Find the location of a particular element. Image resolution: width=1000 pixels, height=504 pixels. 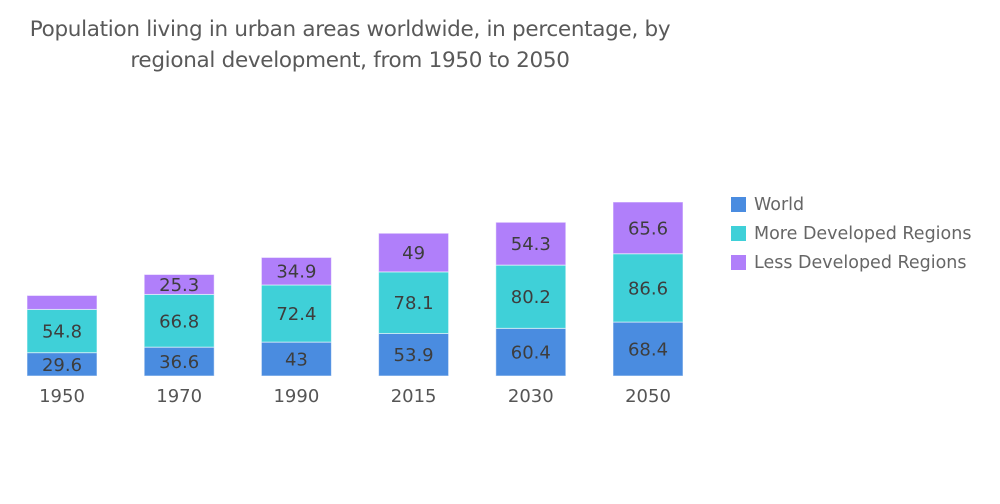

x-tick-label: 2015 is located at coordinates (414, 396).